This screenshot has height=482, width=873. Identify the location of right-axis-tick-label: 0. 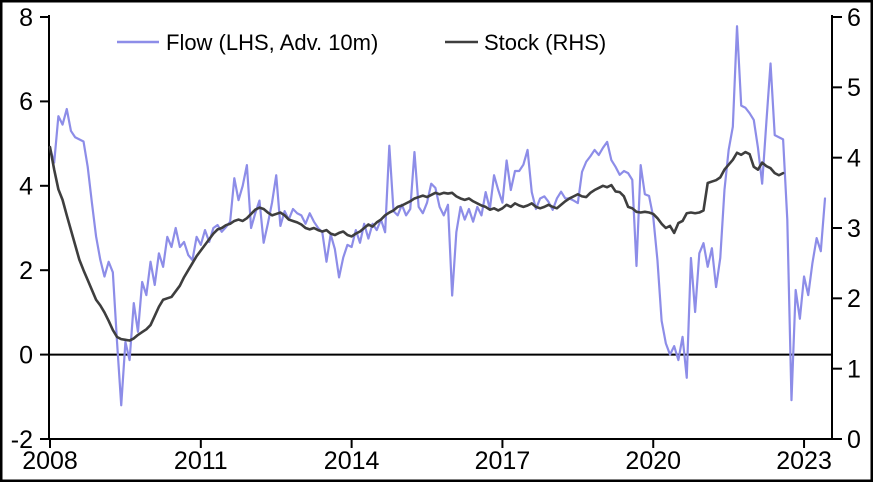
(854, 440).